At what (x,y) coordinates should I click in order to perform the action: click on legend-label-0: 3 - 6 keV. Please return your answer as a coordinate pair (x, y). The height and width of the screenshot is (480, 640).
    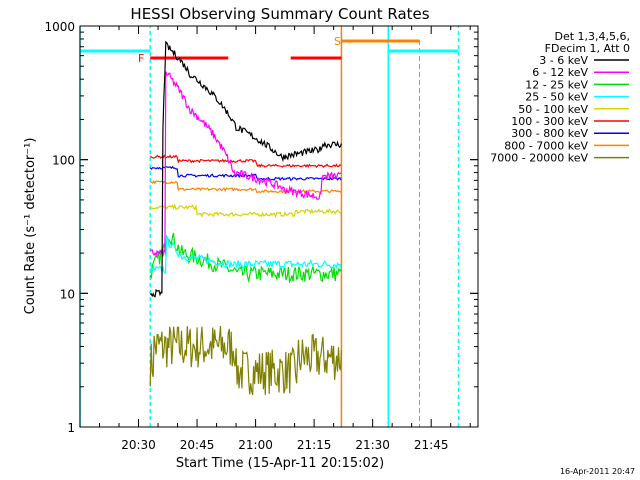
    Looking at the image, I should click on (563, 60).